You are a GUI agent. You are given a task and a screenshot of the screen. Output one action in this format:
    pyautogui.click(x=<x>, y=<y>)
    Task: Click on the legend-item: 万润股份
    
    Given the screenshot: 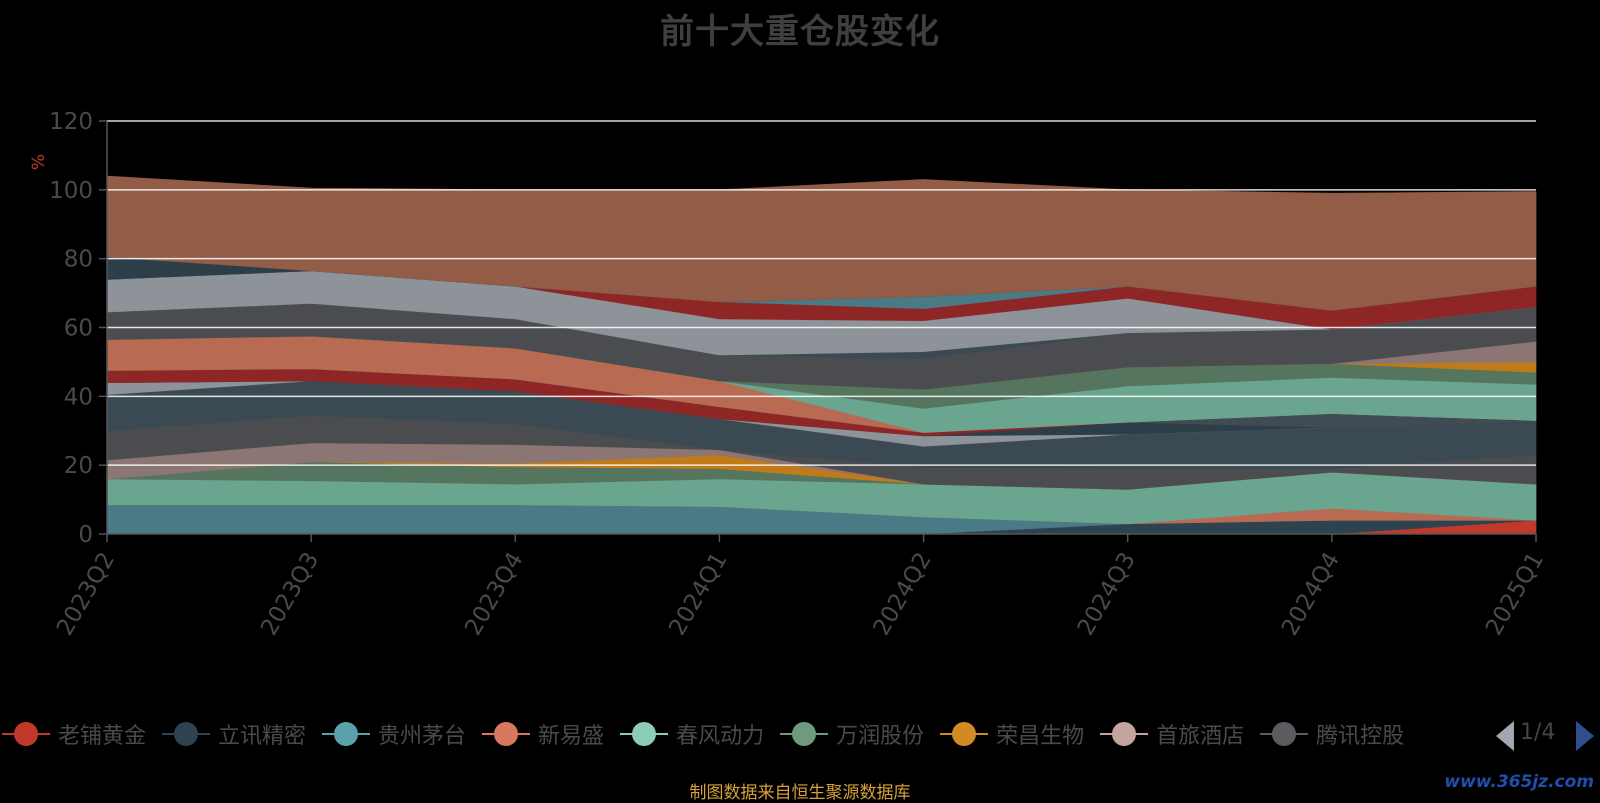 What is the action you would take?
    pyautogui.click(x=852, y=734)
    